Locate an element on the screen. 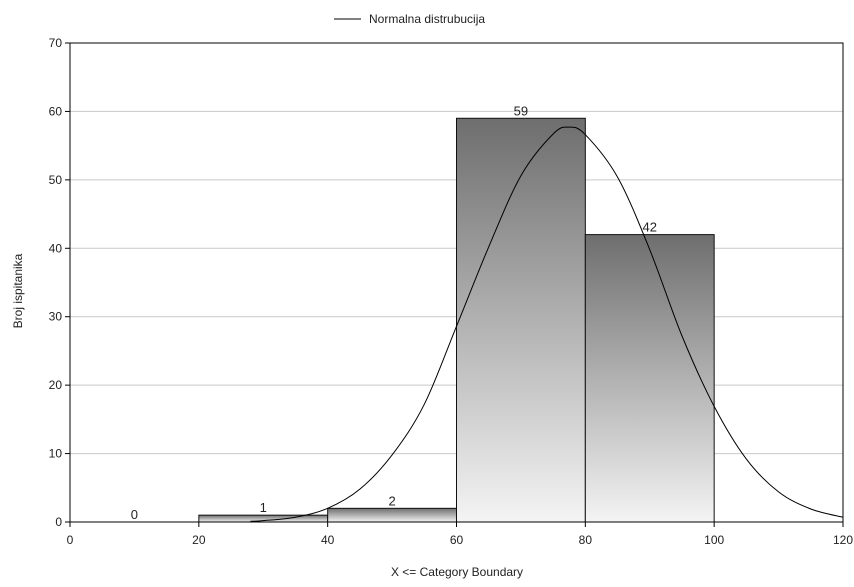 The width and height of the screenshot is (854, 587). y-axis-title: Broj ispitanika is located at coordinates (18, 290).